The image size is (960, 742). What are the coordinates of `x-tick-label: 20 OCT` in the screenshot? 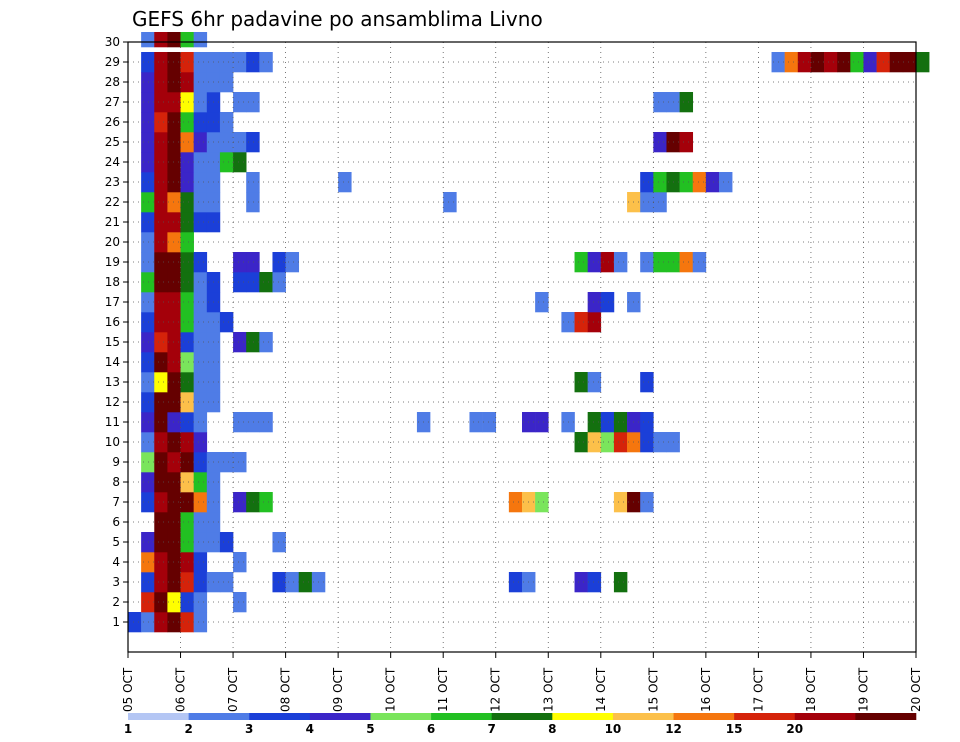 It's located at (916, 689).